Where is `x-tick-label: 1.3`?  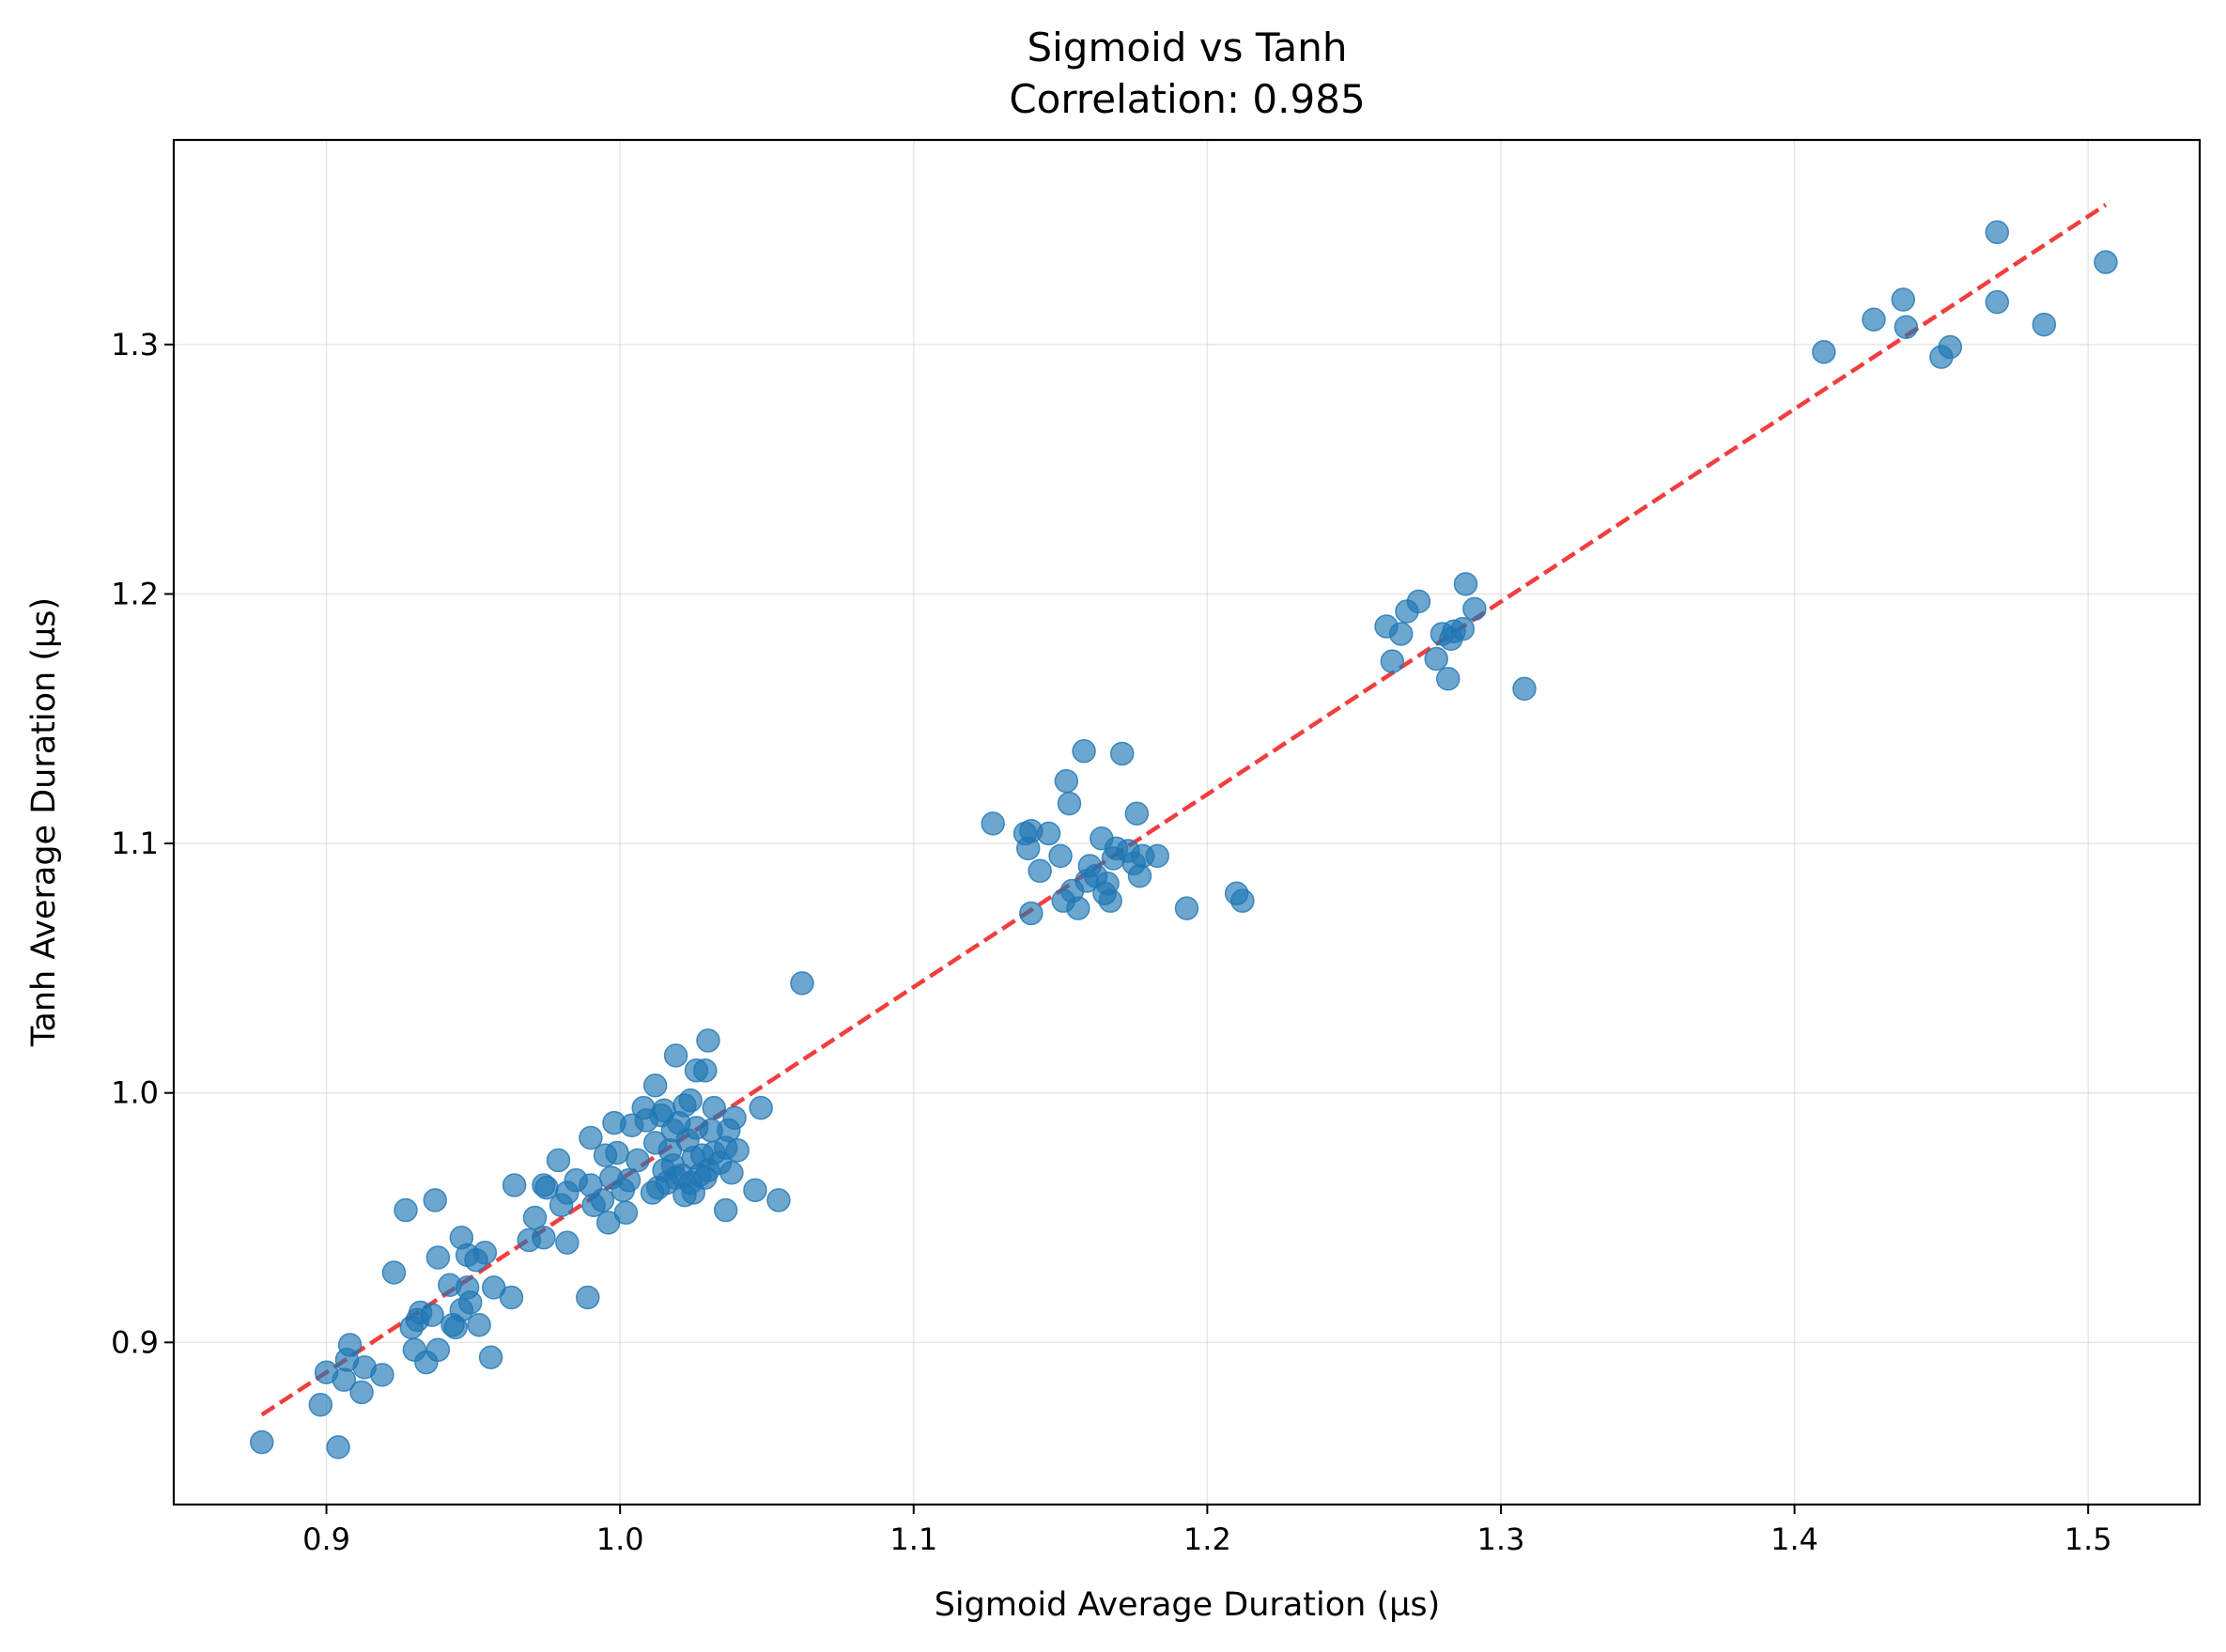
x-tick-label: 1.3 is located at coordinates (1501, 1539).